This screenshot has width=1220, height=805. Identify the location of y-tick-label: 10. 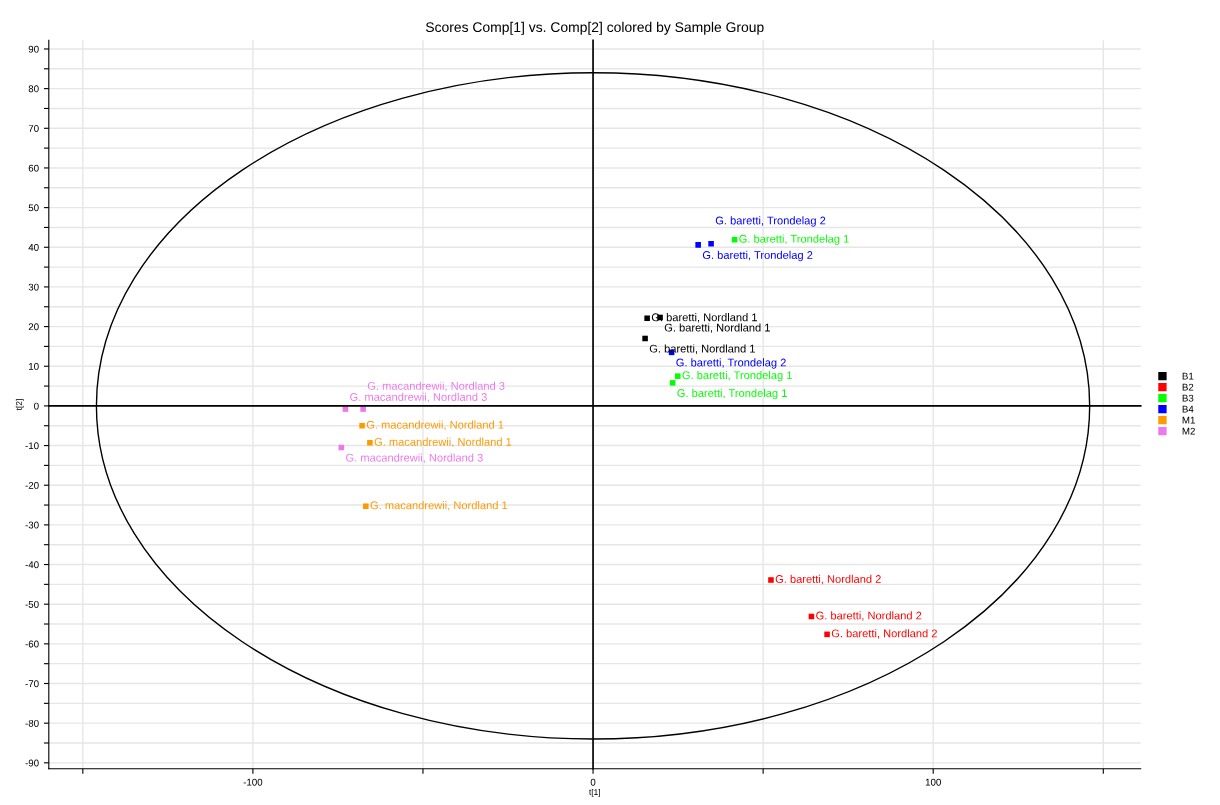
(34, 366).